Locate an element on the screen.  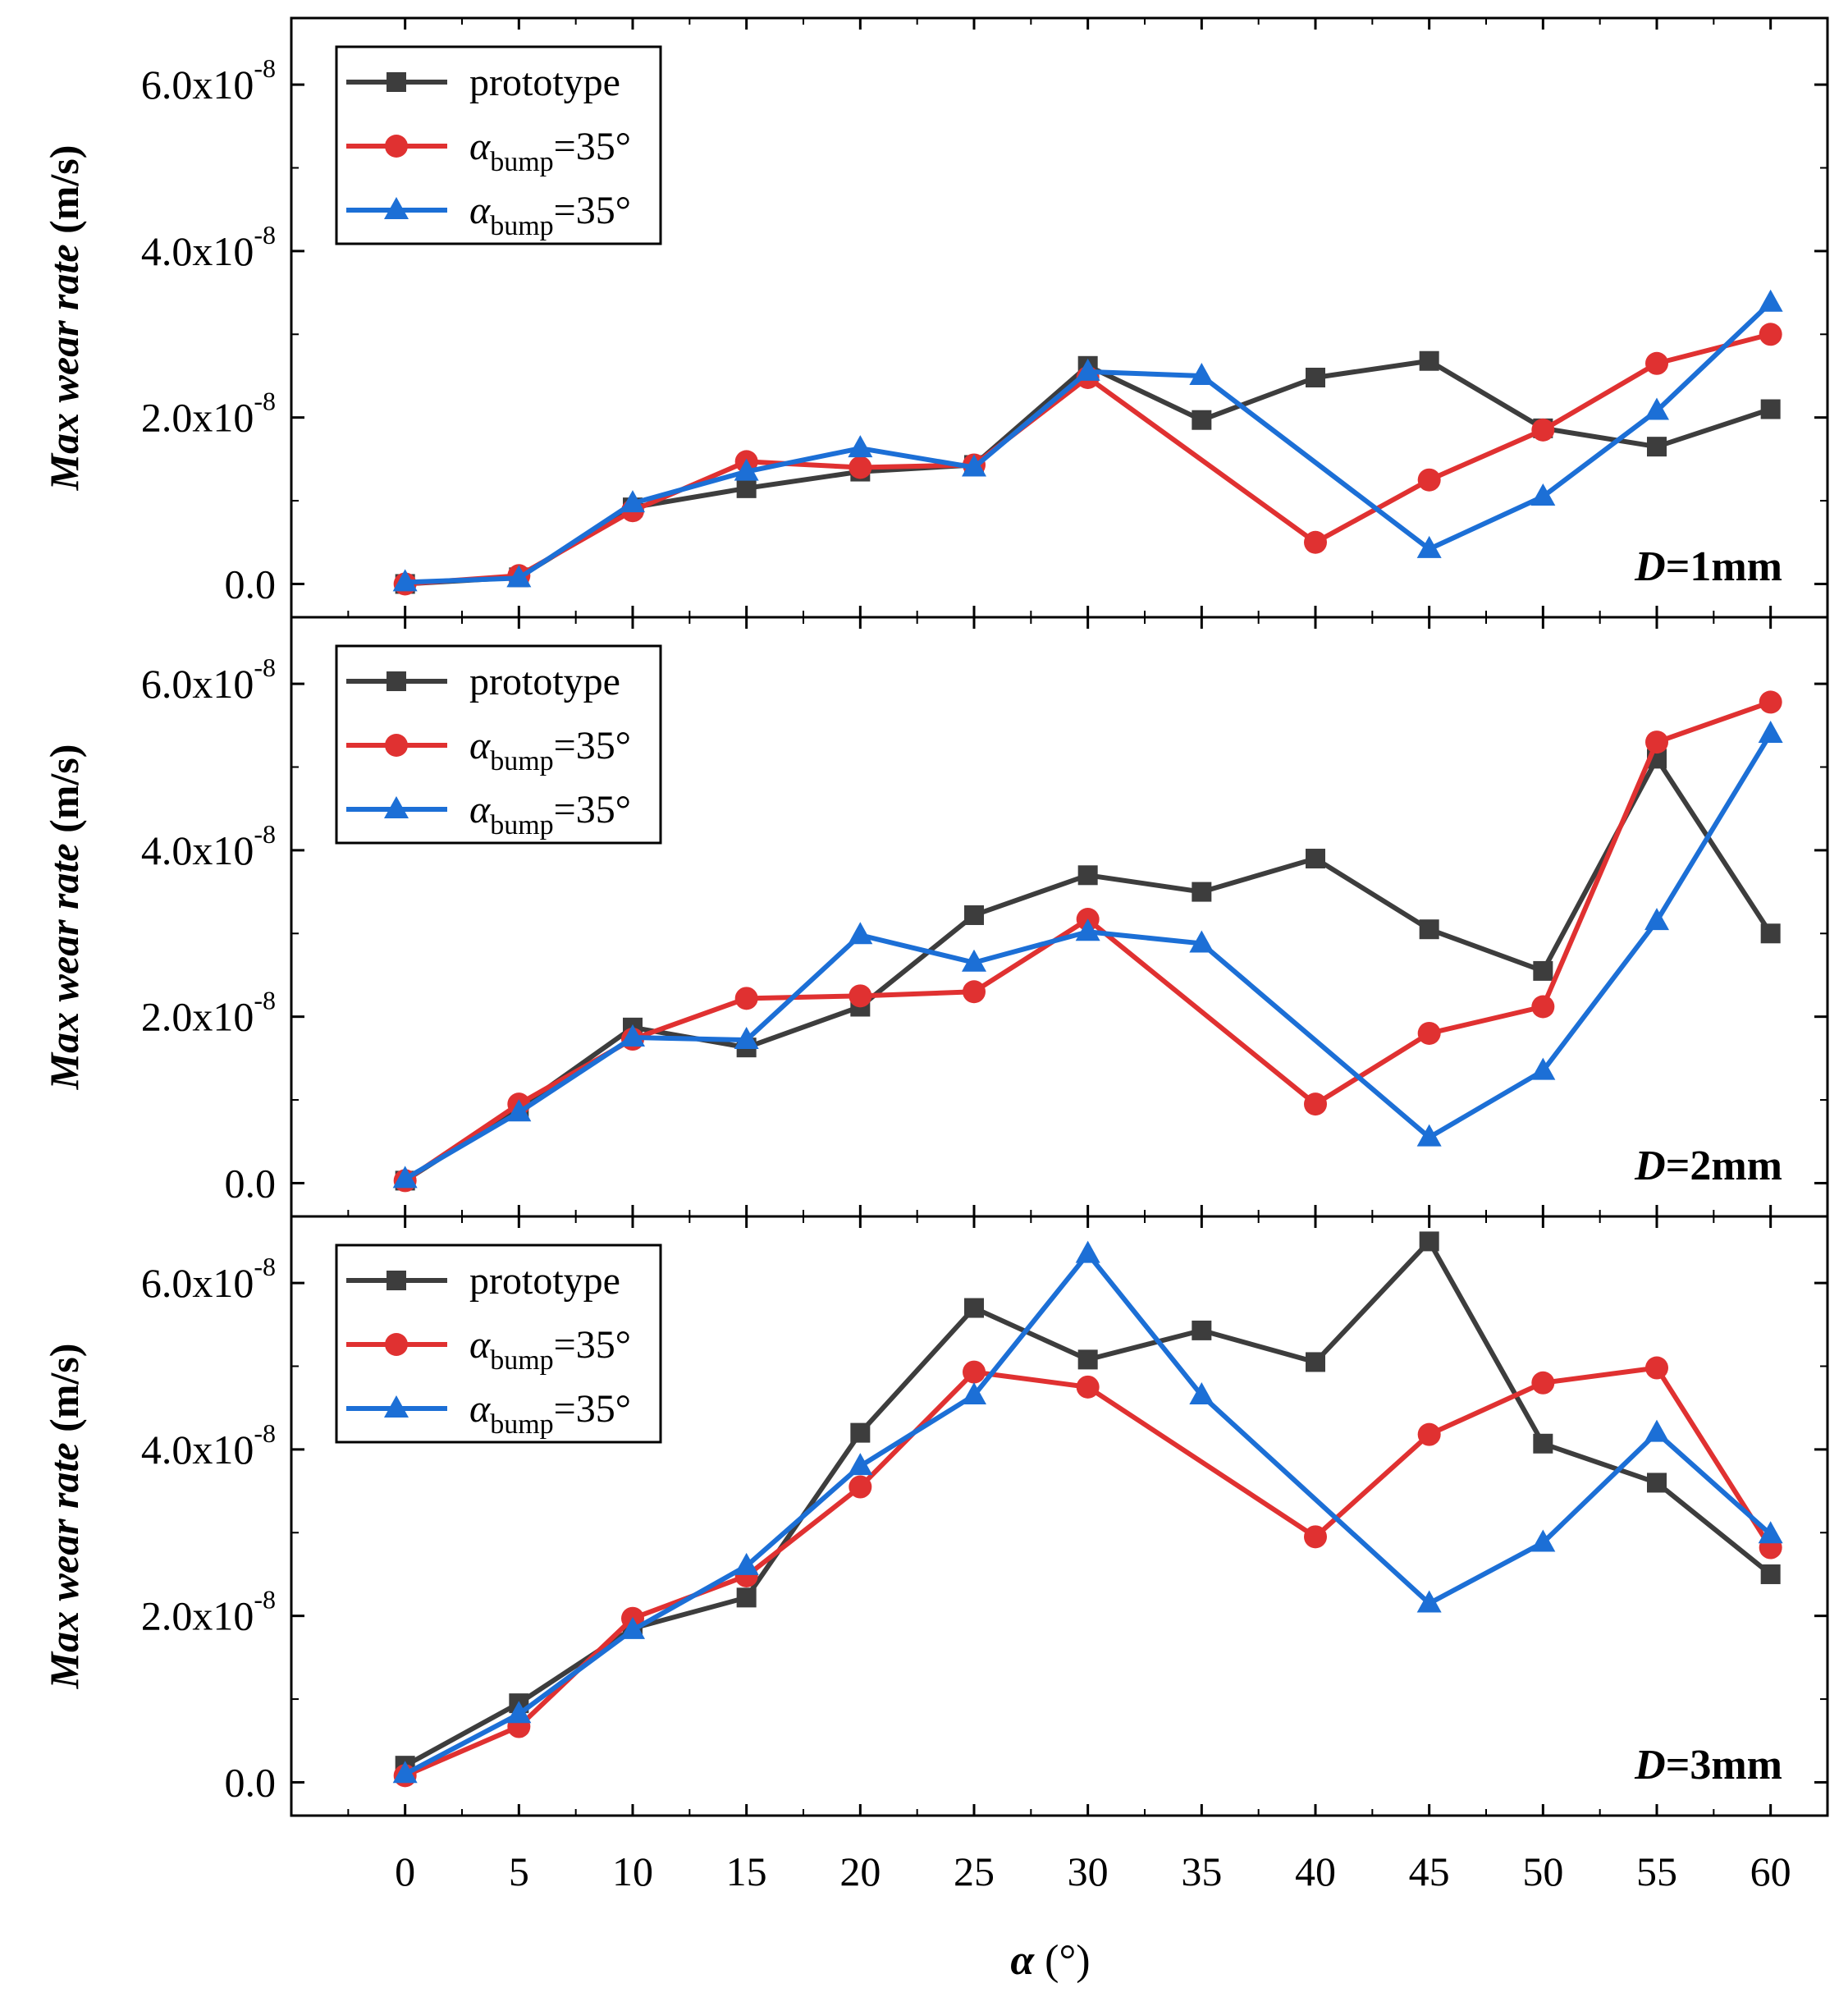
y-tick-mantissa: 6.0x10 is located at coordinates (198, 1283).